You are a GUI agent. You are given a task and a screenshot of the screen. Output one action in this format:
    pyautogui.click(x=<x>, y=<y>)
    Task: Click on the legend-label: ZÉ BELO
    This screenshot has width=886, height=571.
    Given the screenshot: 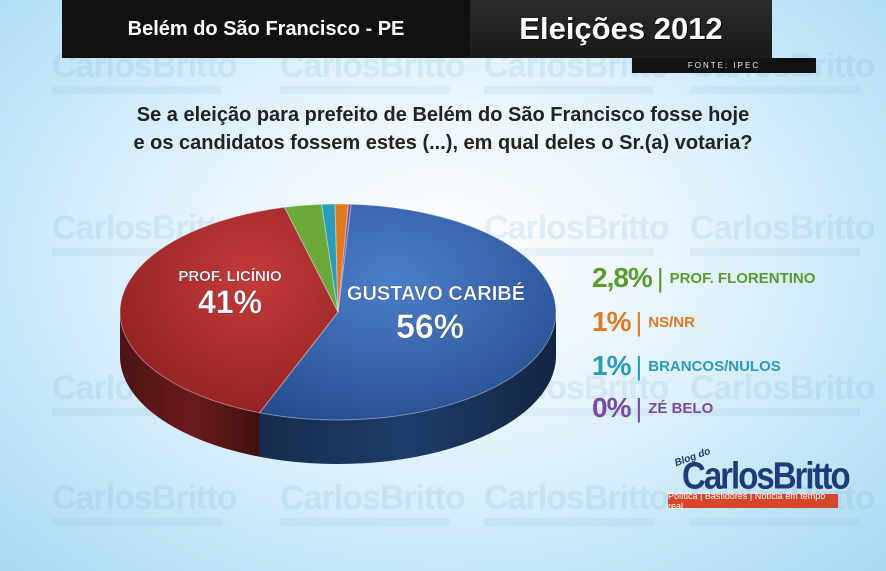 What is the action you would take?
    pyautogui.click(x=681, y=408)
    